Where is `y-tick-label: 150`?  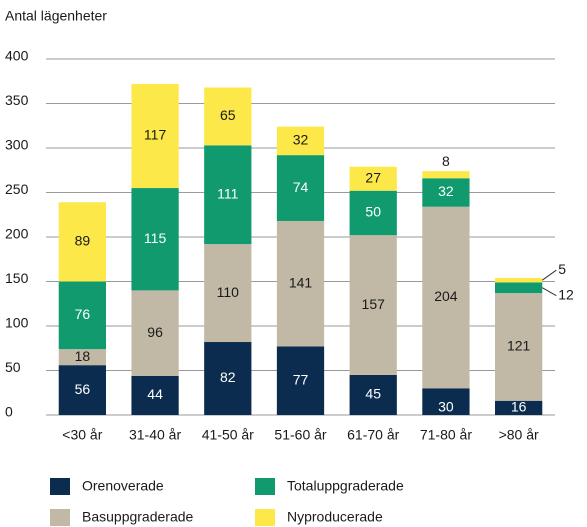
y-tick-label: 150 is located at coordinates (17, 278).